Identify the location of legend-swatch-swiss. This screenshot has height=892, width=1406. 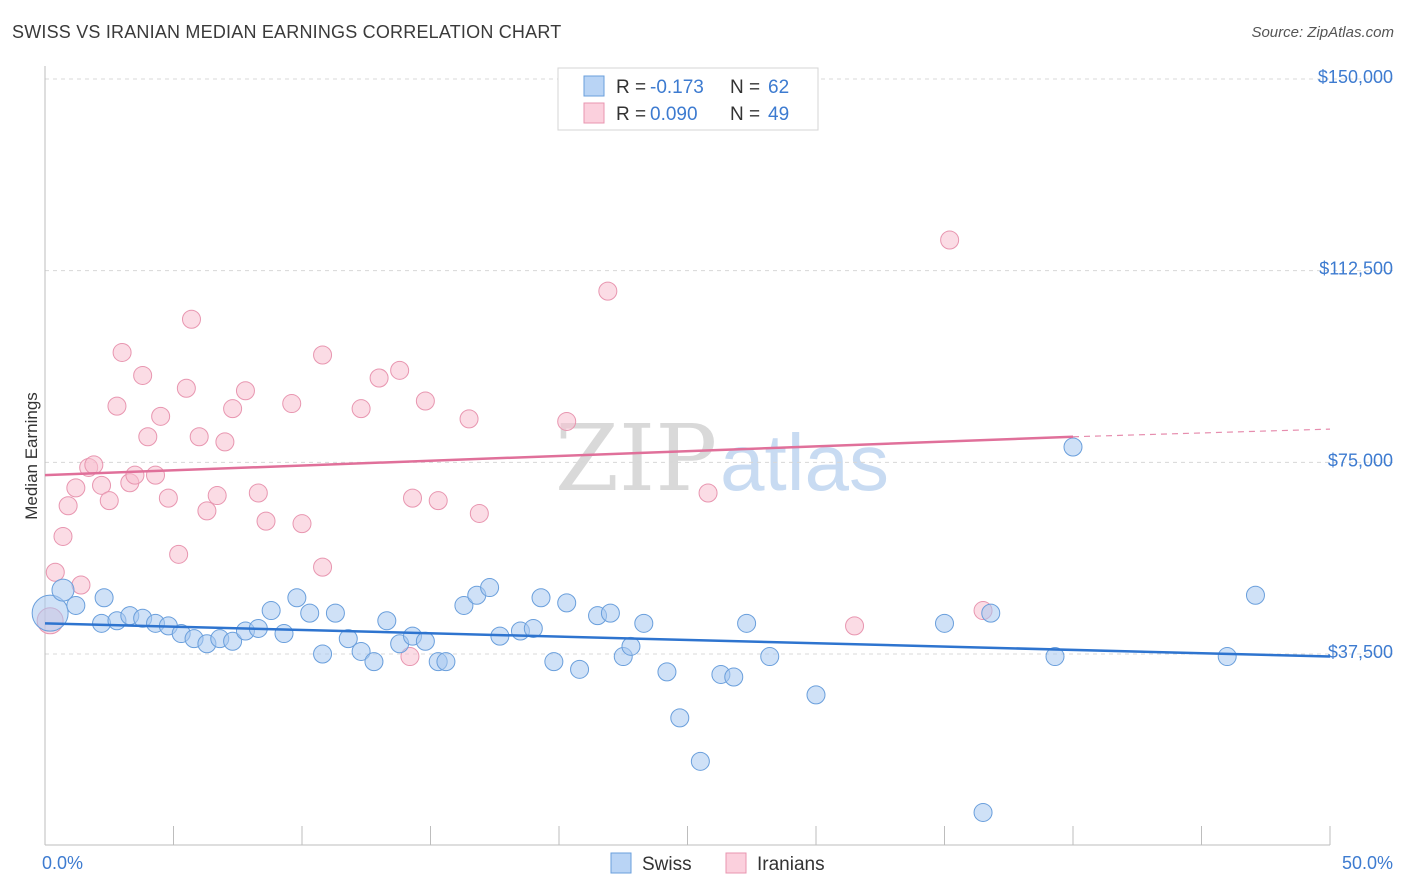
(594, 86).